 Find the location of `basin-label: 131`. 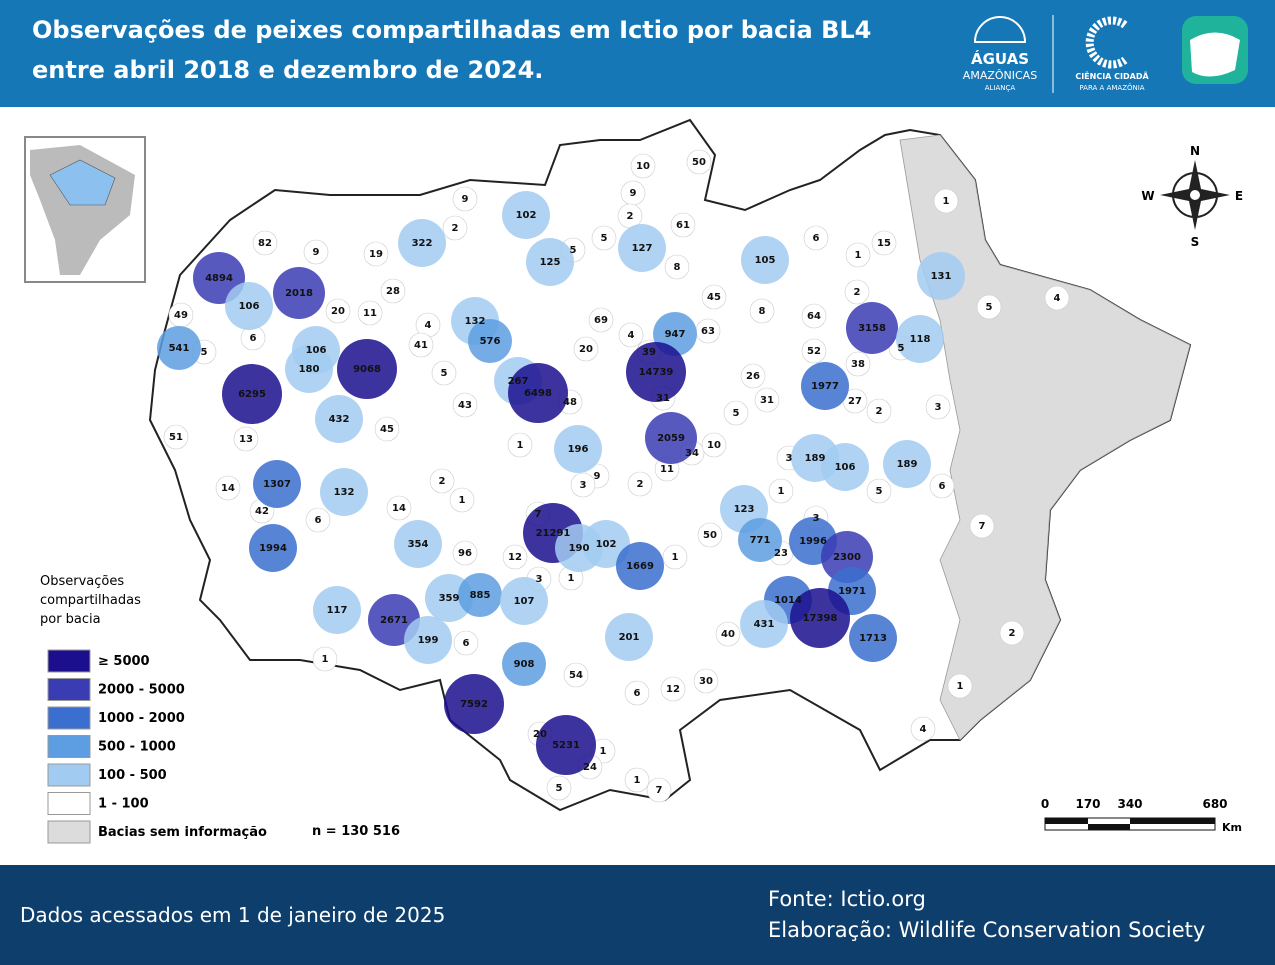

basin-label: 131 is located at coordinates (941, 276).